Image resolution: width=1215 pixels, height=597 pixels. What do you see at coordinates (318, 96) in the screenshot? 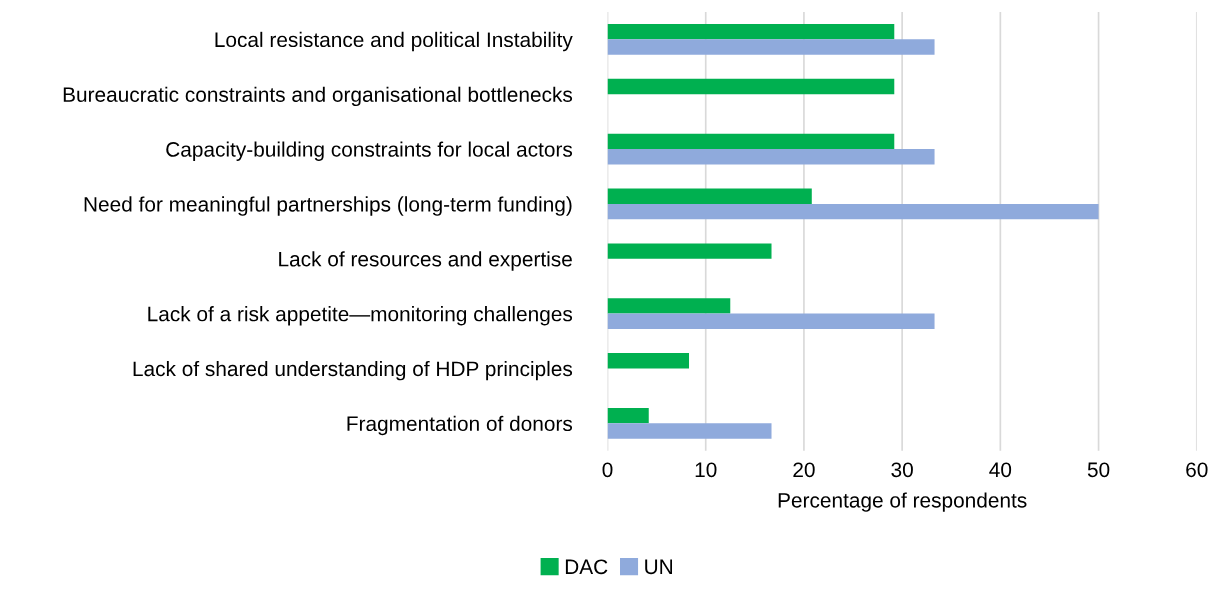
I see `y-tick-label: Bureaucratic constraints and organisational bottlenecks` at bounding box center [318, 96].